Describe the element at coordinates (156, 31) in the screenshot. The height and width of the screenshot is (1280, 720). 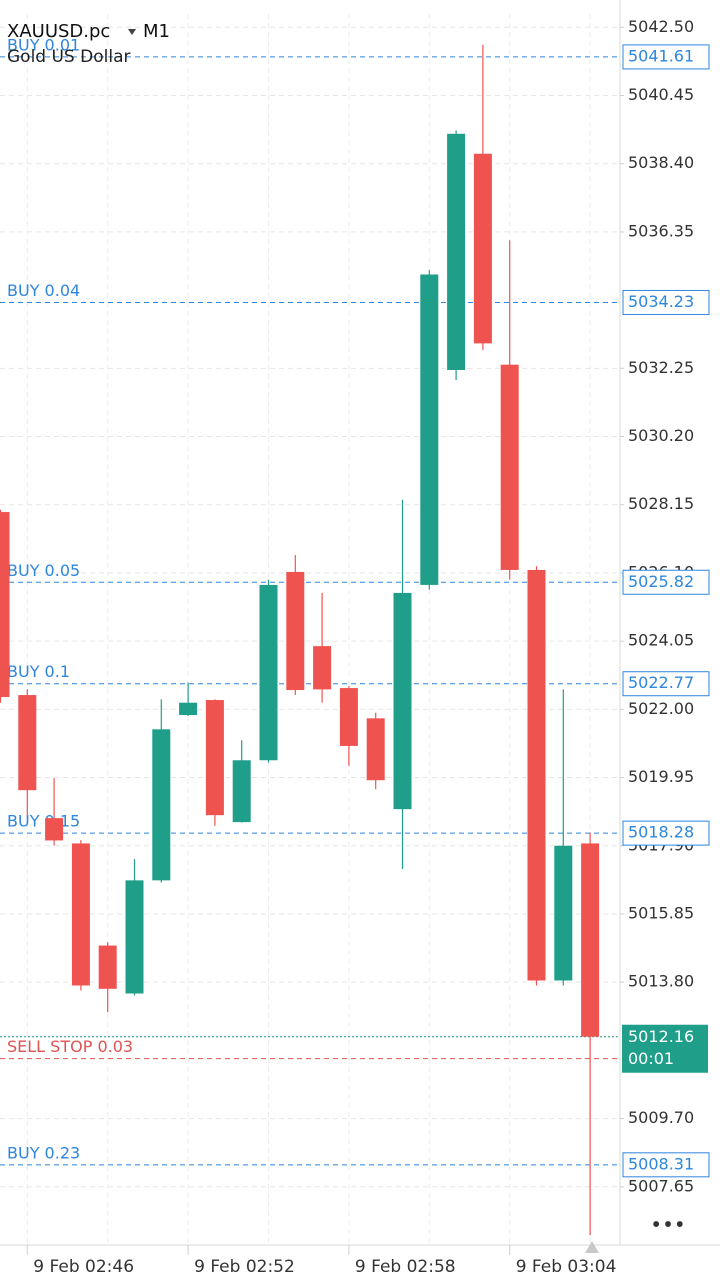
I see `timeframe: M1` at that location.